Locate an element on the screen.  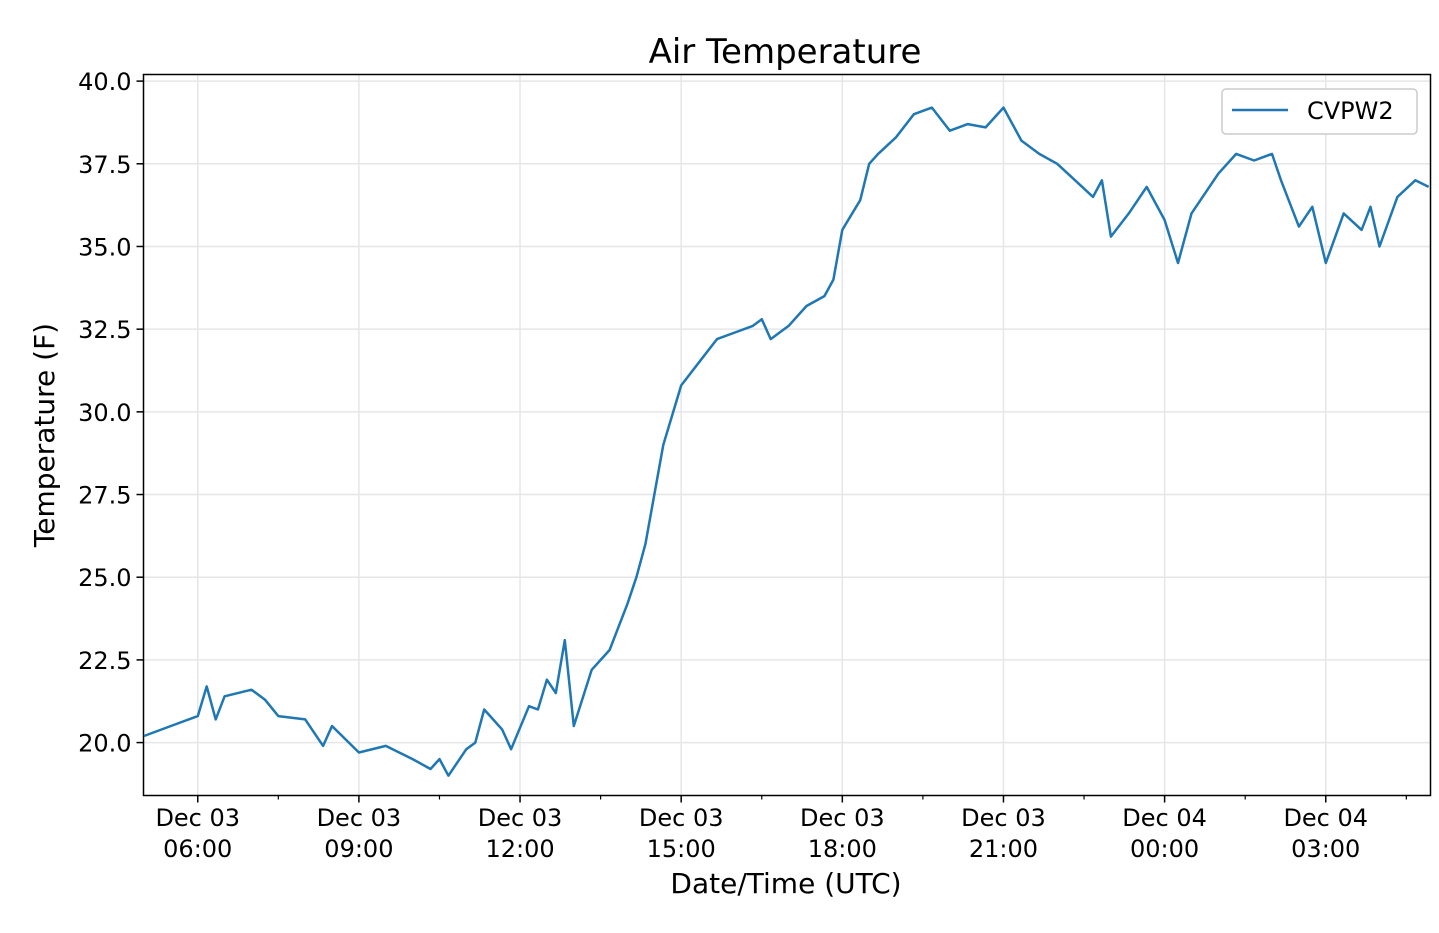
y-axis: 20.0 22.5 25.0 27.5 30.0 32.5 35.0 37.5 40.0 is located at coordinates (111, 413).